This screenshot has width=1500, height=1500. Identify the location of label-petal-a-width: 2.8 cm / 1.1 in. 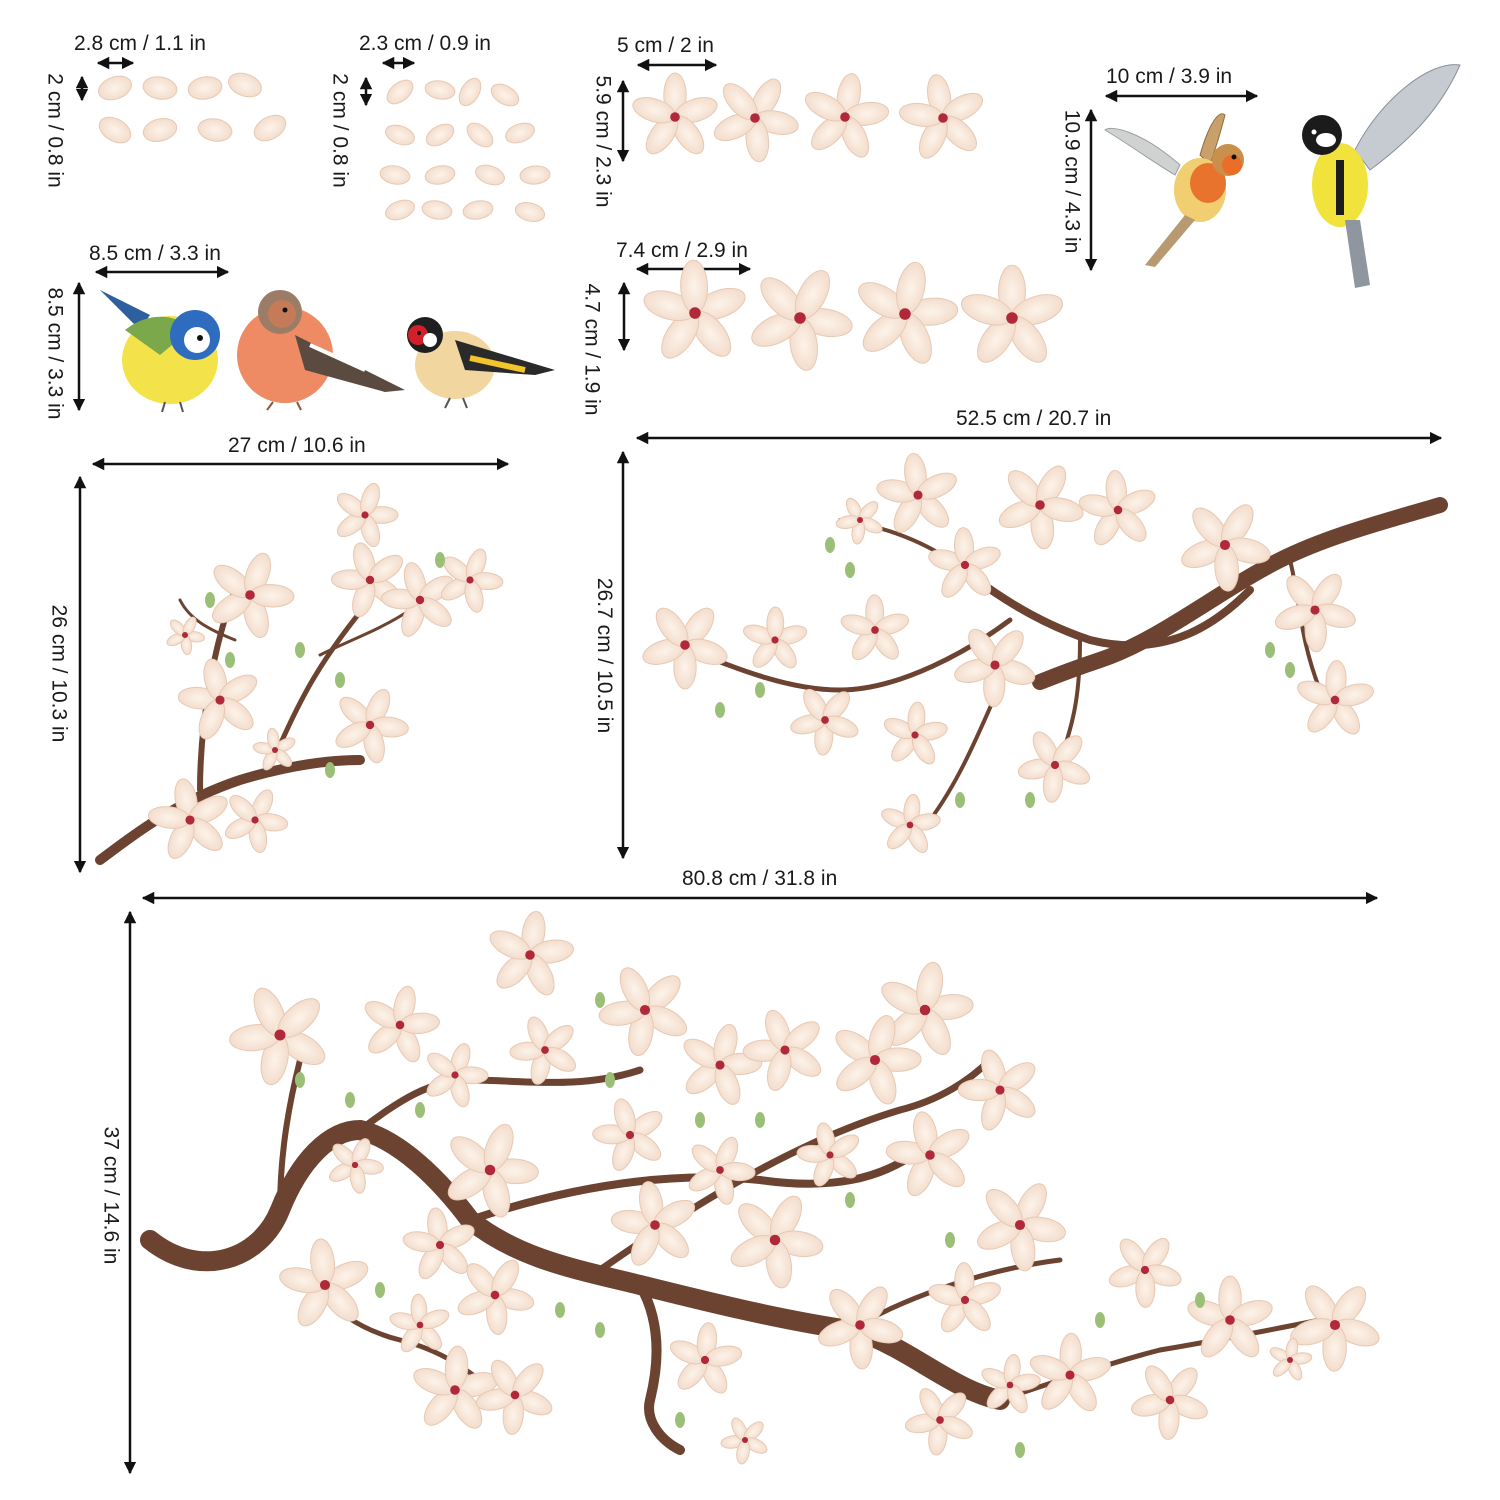
(140, 43).